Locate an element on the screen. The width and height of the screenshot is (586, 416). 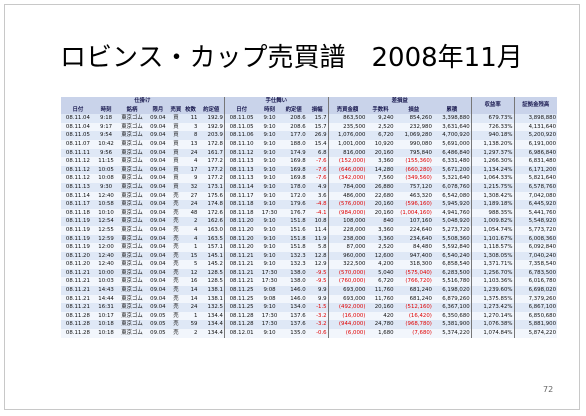
table-cell: 10:17 is located at coordinates (106, 316).